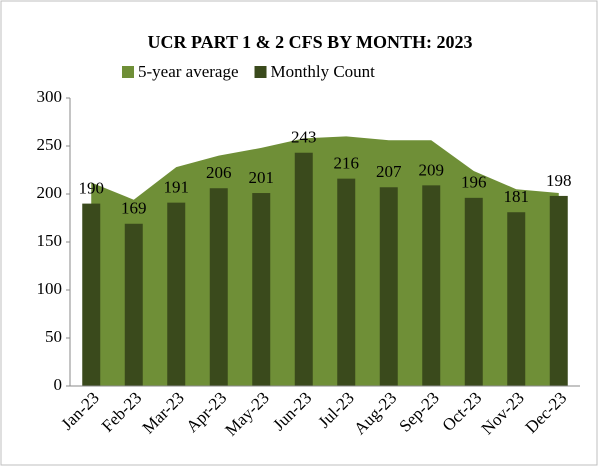  What do you see at coordinates (50, 96) in the screenshot?
I see `y-tick-label: 300` at bounding box center [50, 96].